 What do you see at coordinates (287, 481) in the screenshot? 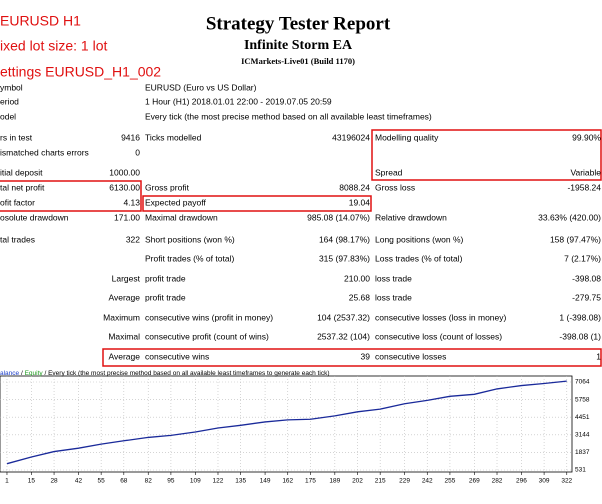
I see `x-tick-label: 162` at bounding box center [287, 481].